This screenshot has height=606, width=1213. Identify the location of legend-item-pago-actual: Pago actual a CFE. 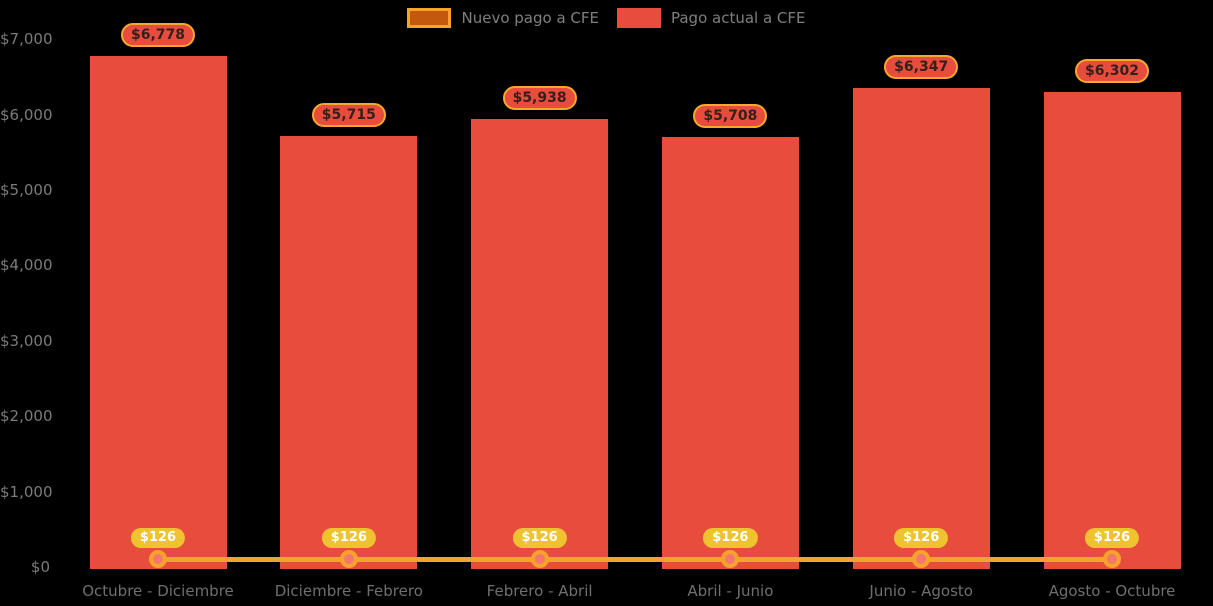
(711, 18).